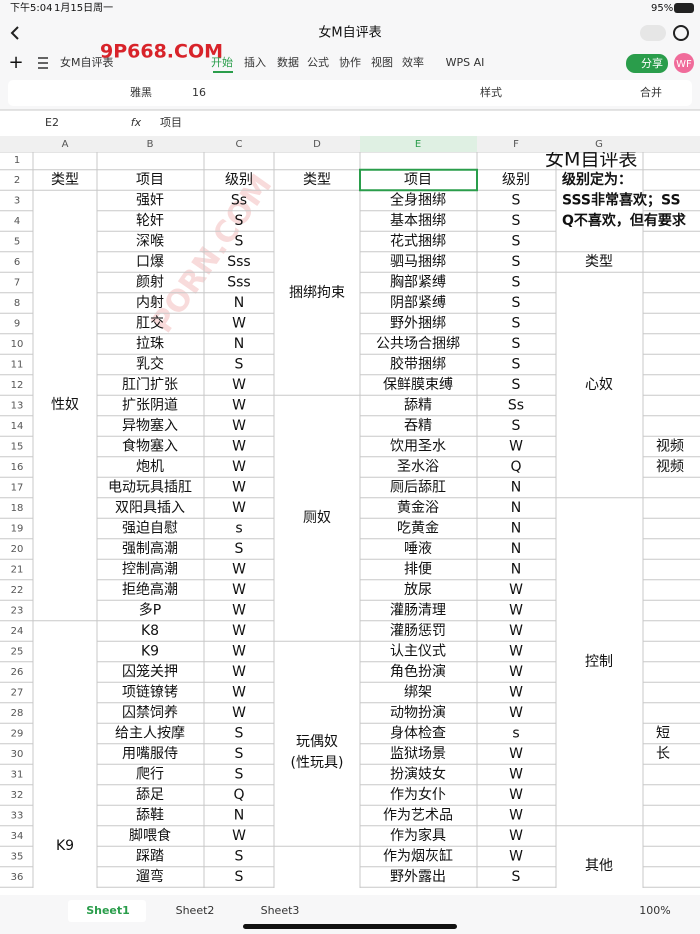  What do you see at coordinates (17, 529) in the screenshot?
I see `row-number: 19` at bounding box center [17, 529].